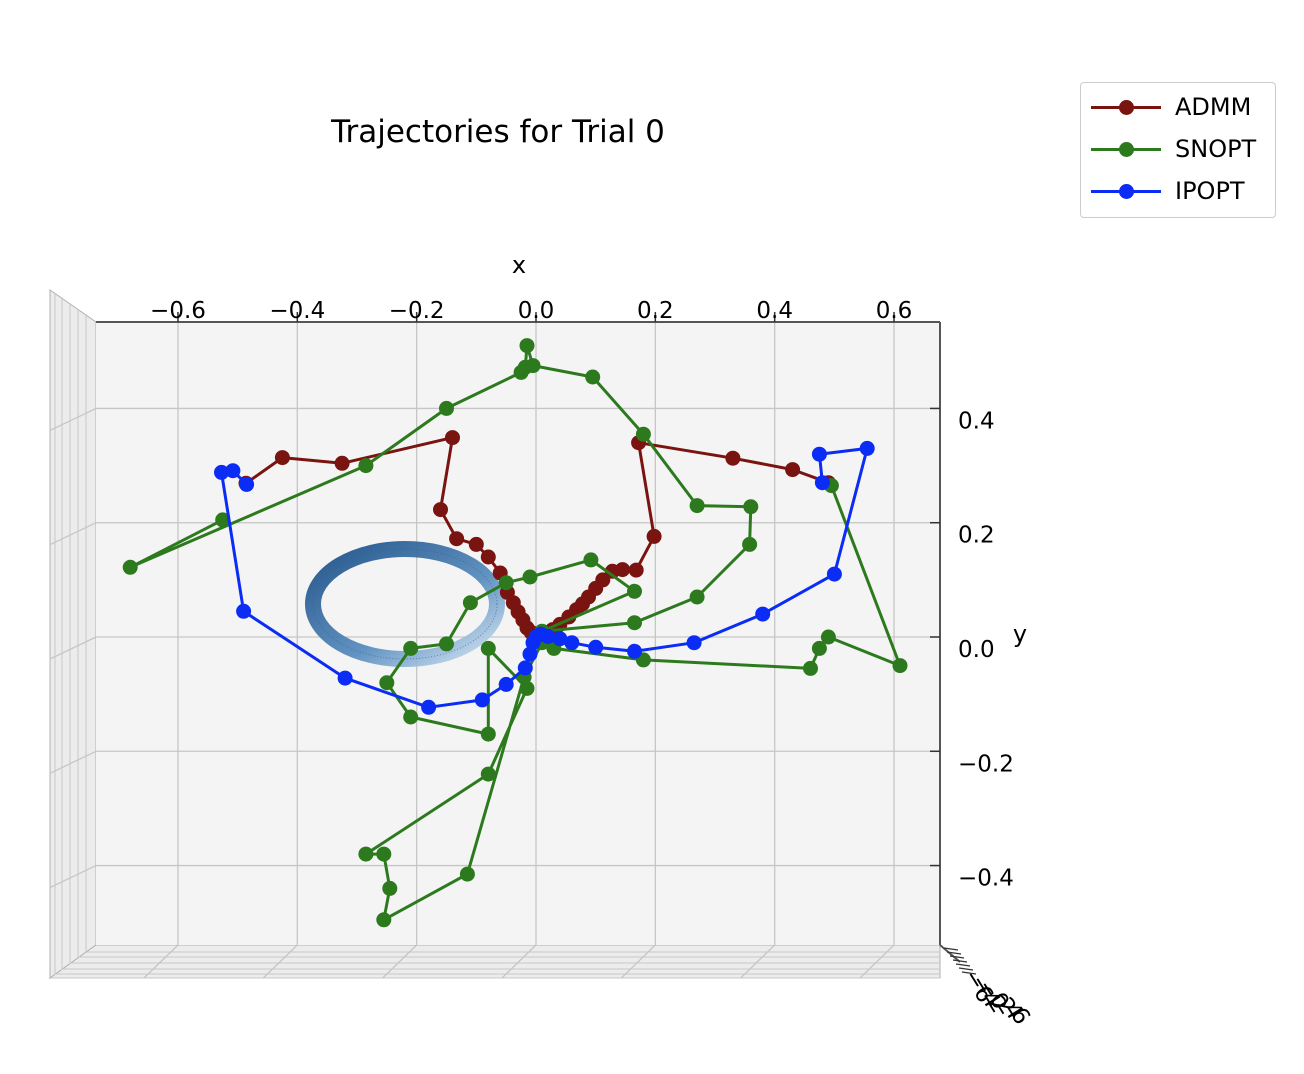 The width and height of the screenshot is (1304, 1074). What do you see at coordinates (1213, 107) in the screenshot?
I see `legend-label: ADMM` at bounding box center [1213, 107].